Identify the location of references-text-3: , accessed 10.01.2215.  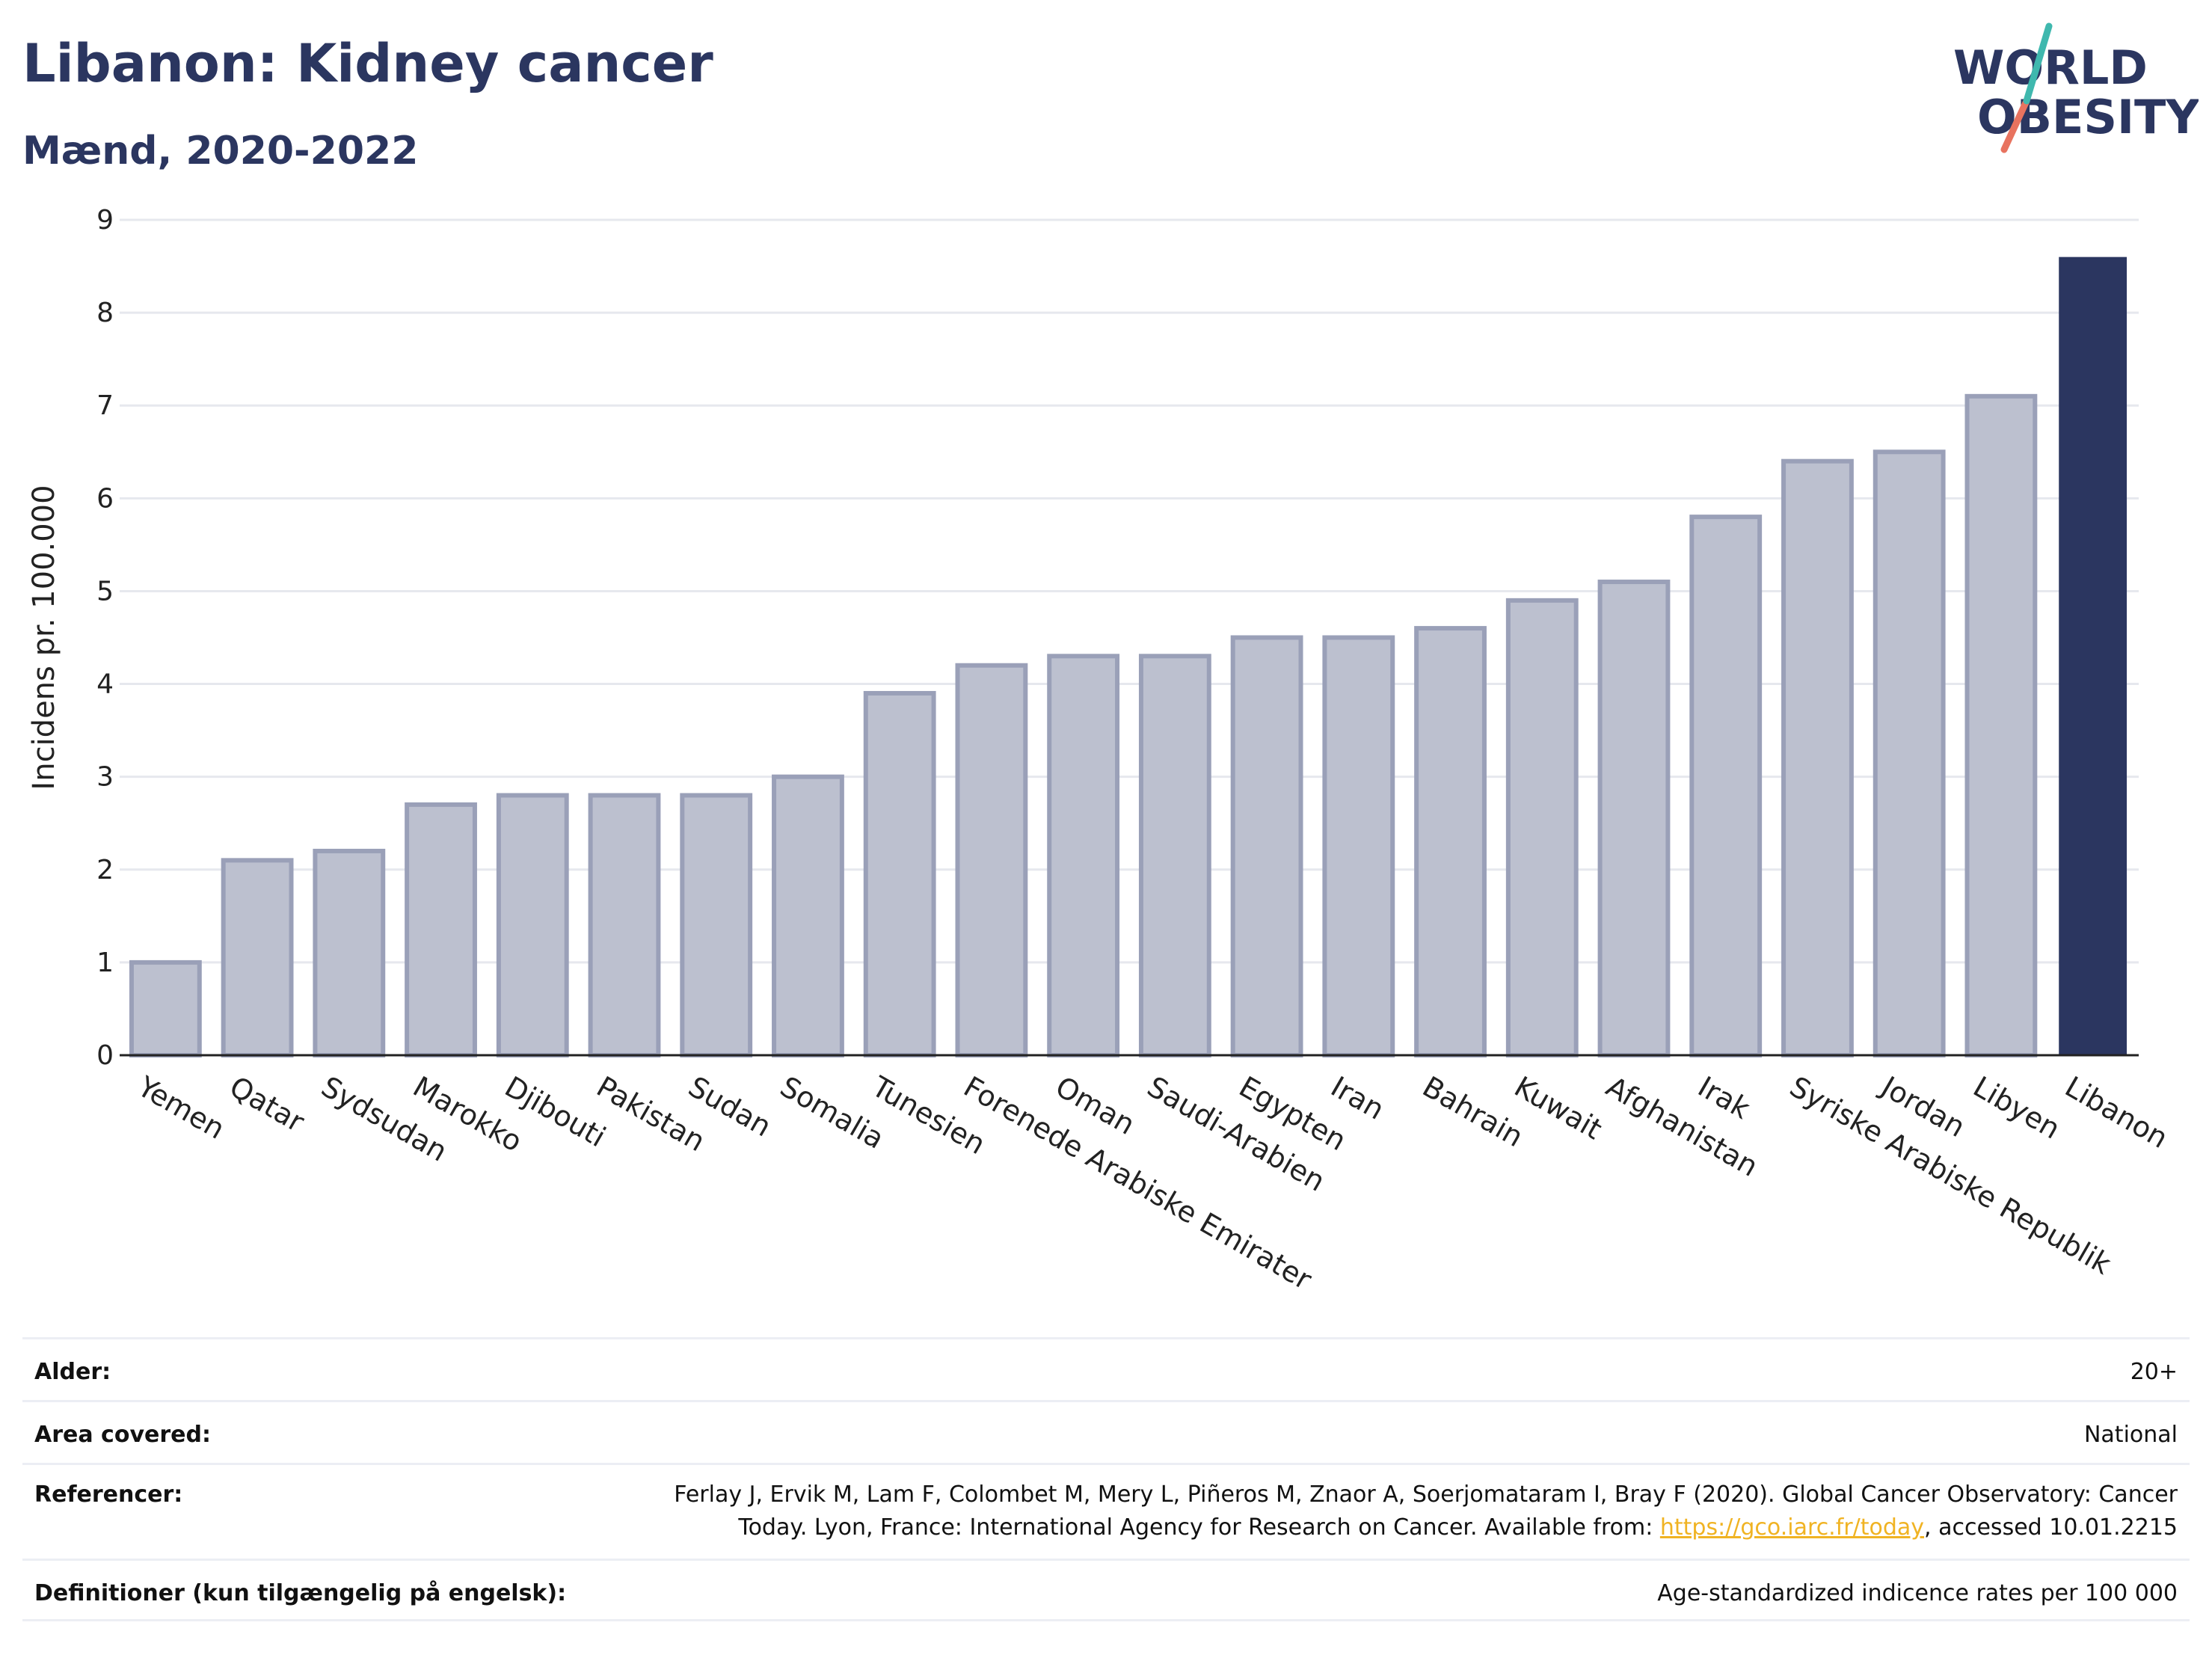
(2051, 1527).